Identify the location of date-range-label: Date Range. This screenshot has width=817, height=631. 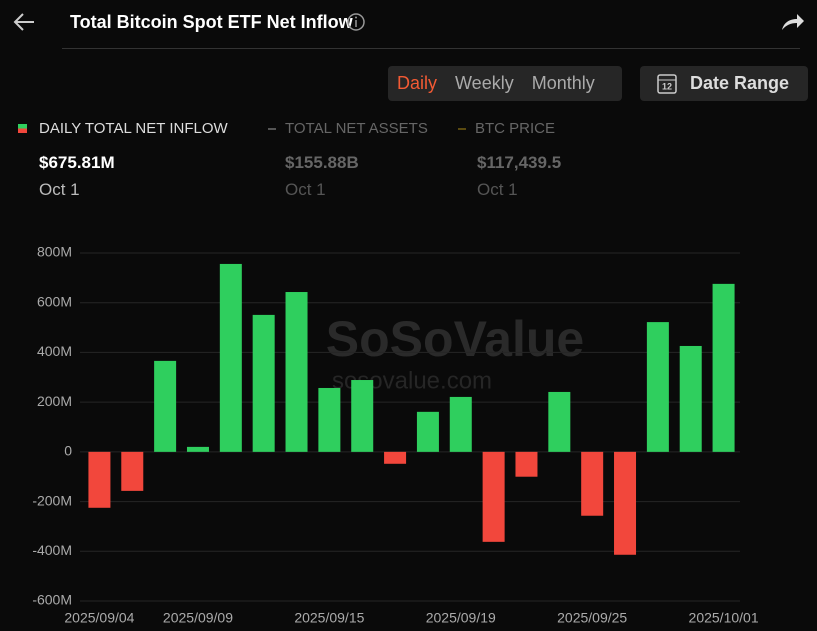
(740, 83).